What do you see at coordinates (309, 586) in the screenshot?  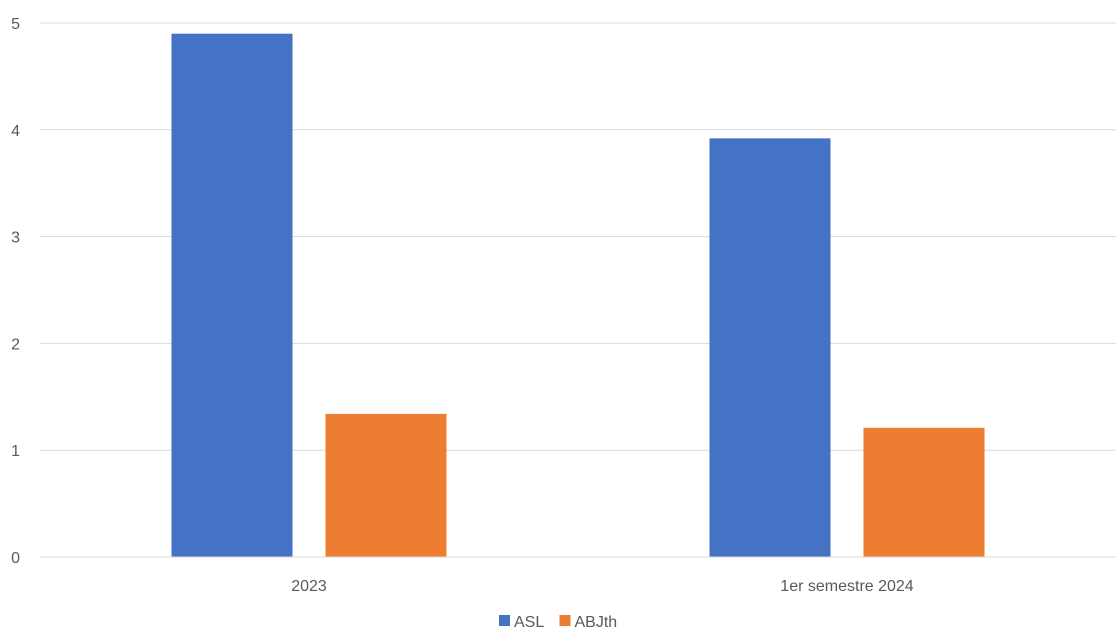 I see `x-category-label: 2023` at bounding box center [309, 586].